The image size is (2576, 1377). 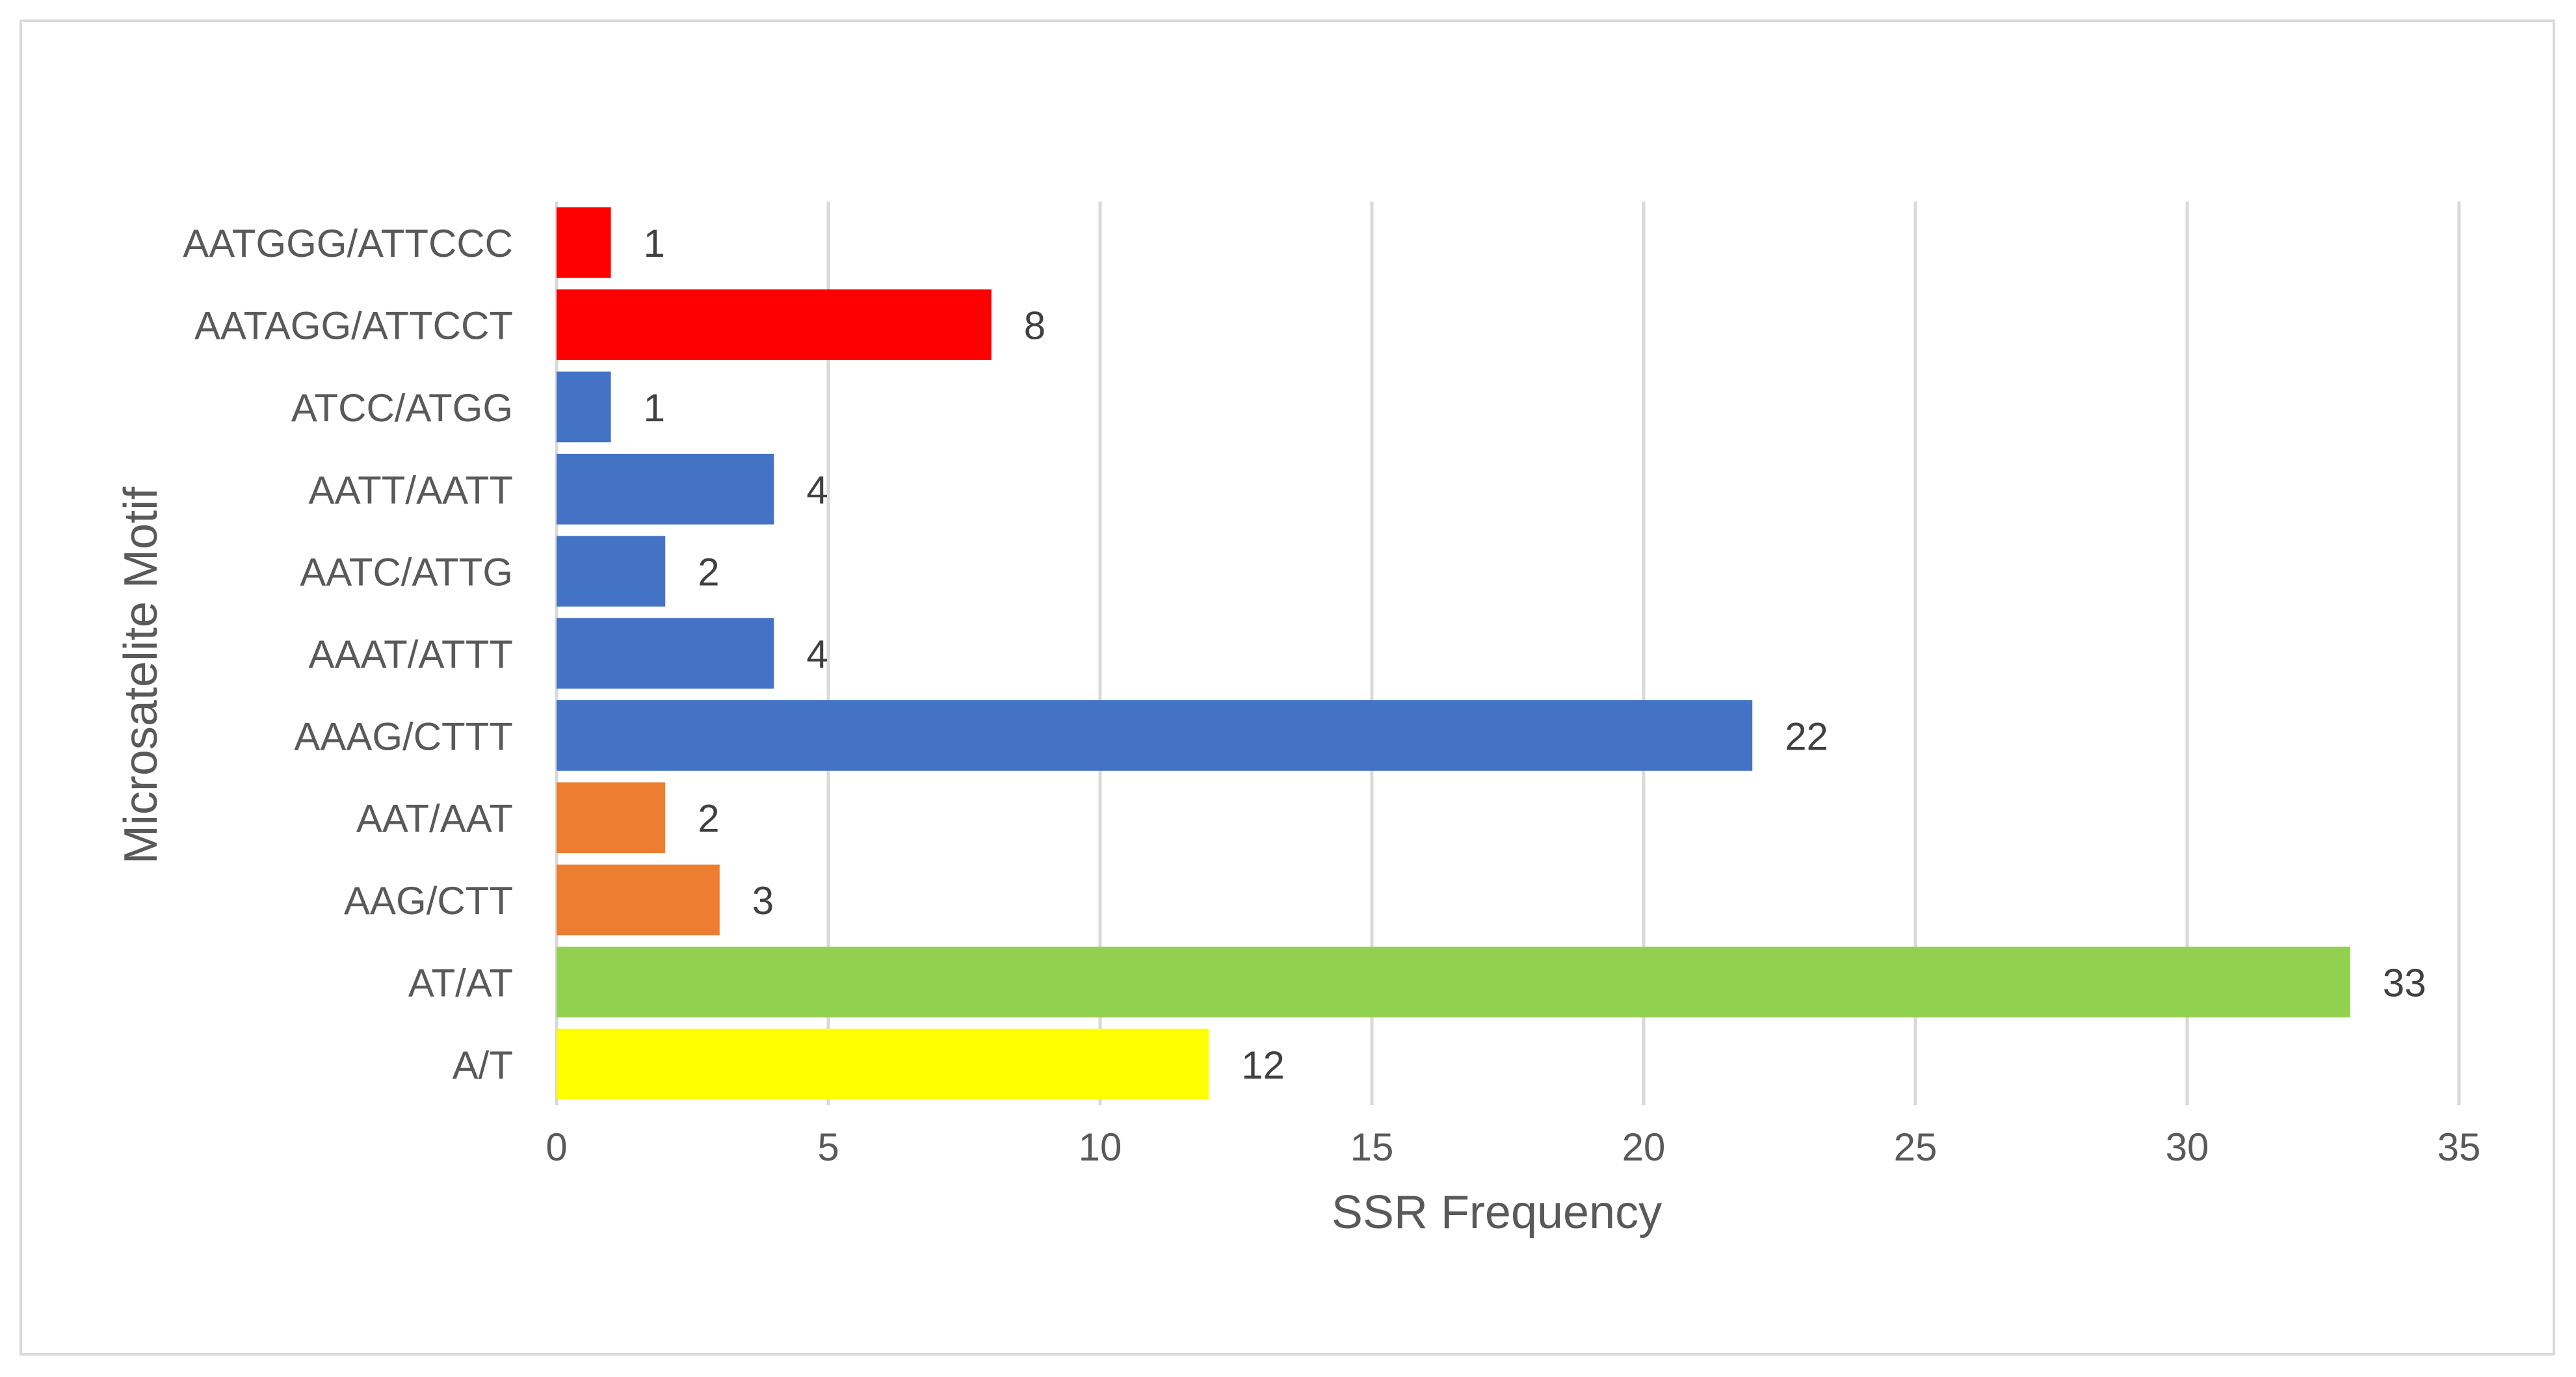 What do you see at coordinates (1644, 1147) in the screenshot?
I see `x-tick-label-20: 20` at bounding box center [1644, 1147].